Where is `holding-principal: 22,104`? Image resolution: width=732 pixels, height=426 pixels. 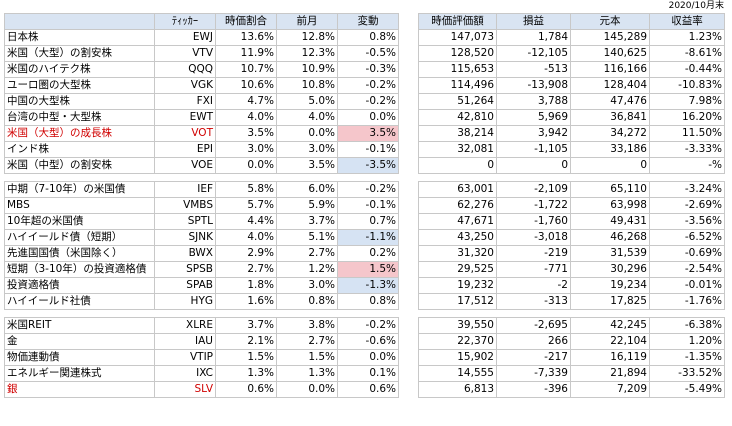 holding-principal: 22,104 is located at coordinates (610, 341).